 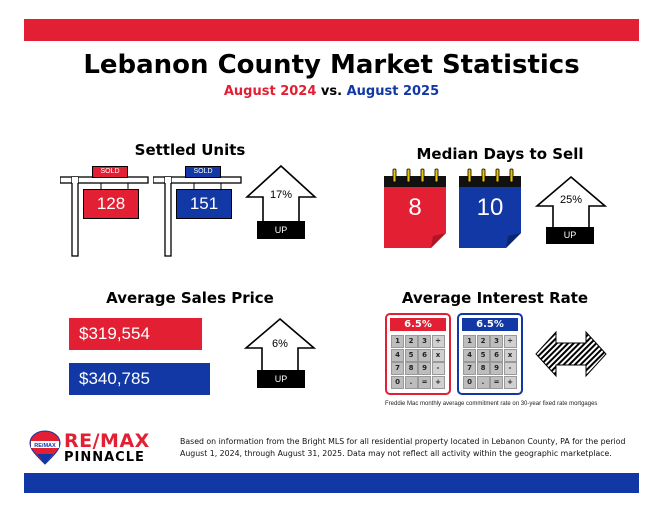 I want to click on calculator-2025: 6.5% 1 2 3 ÷ 4 5 6 x 7 8 9- 0. = +, so click(x=490, y=354).